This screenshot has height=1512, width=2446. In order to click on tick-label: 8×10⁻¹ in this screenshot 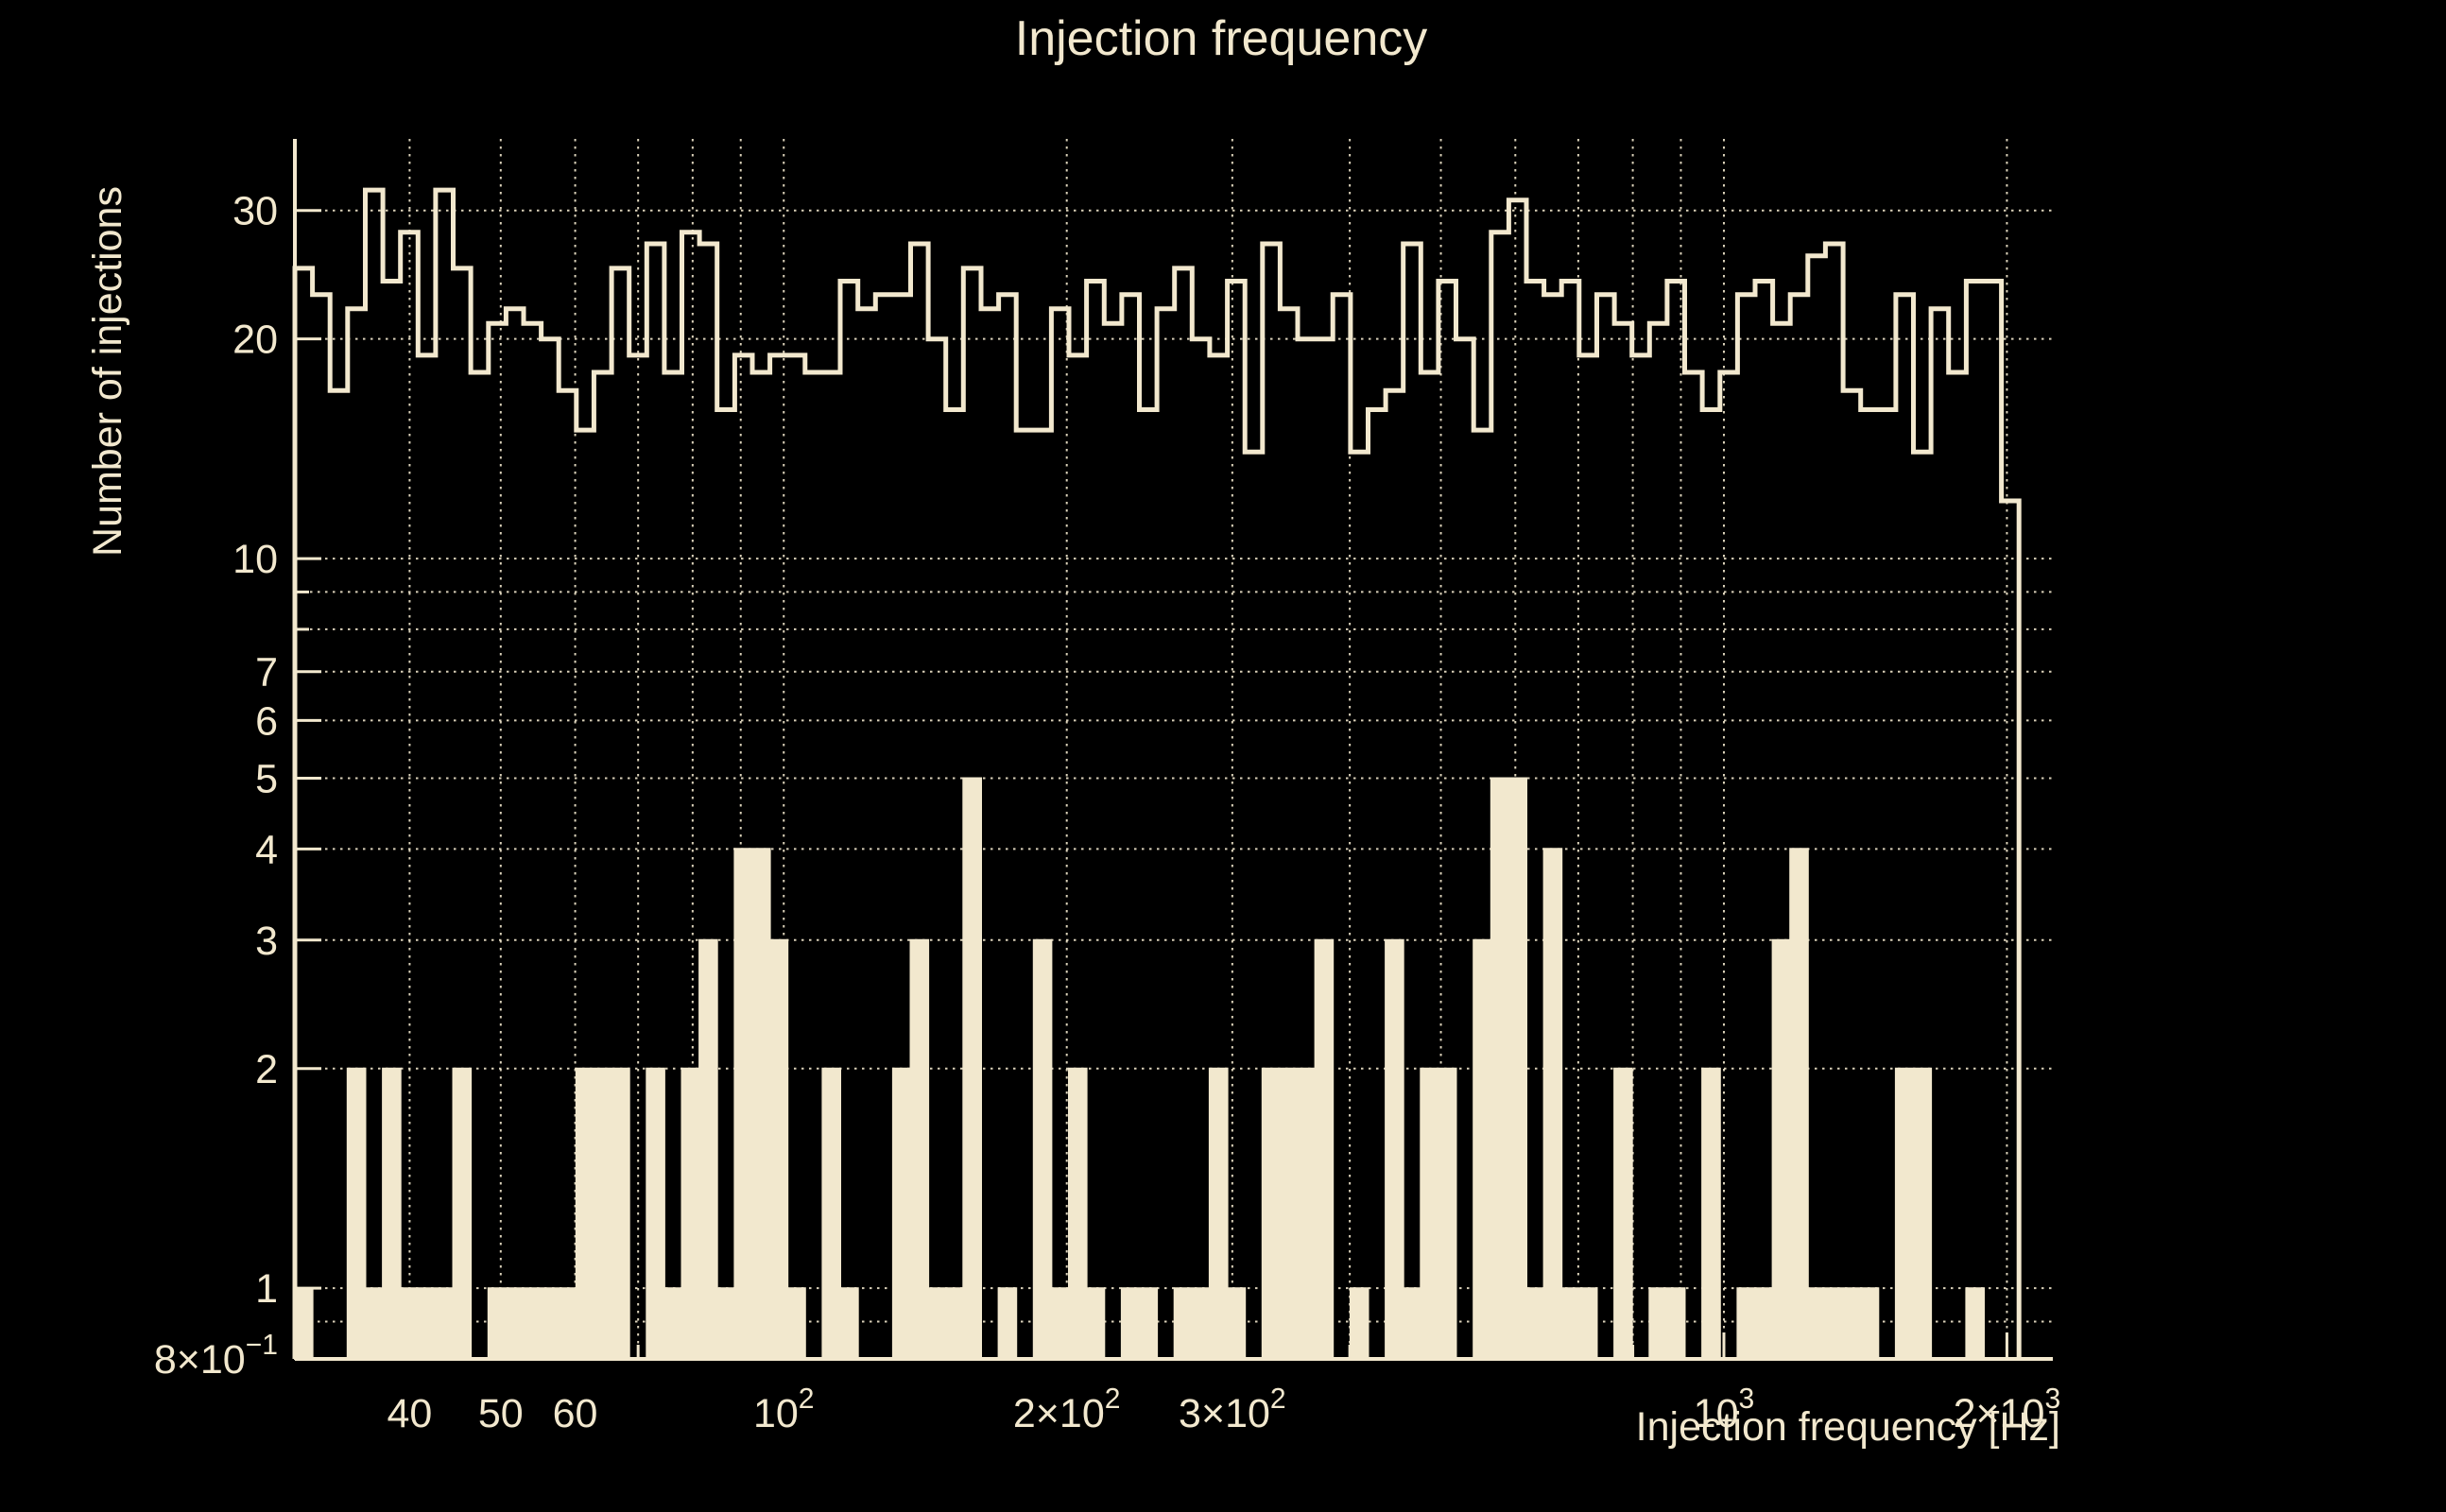, I will do `click(216, 1356)`.